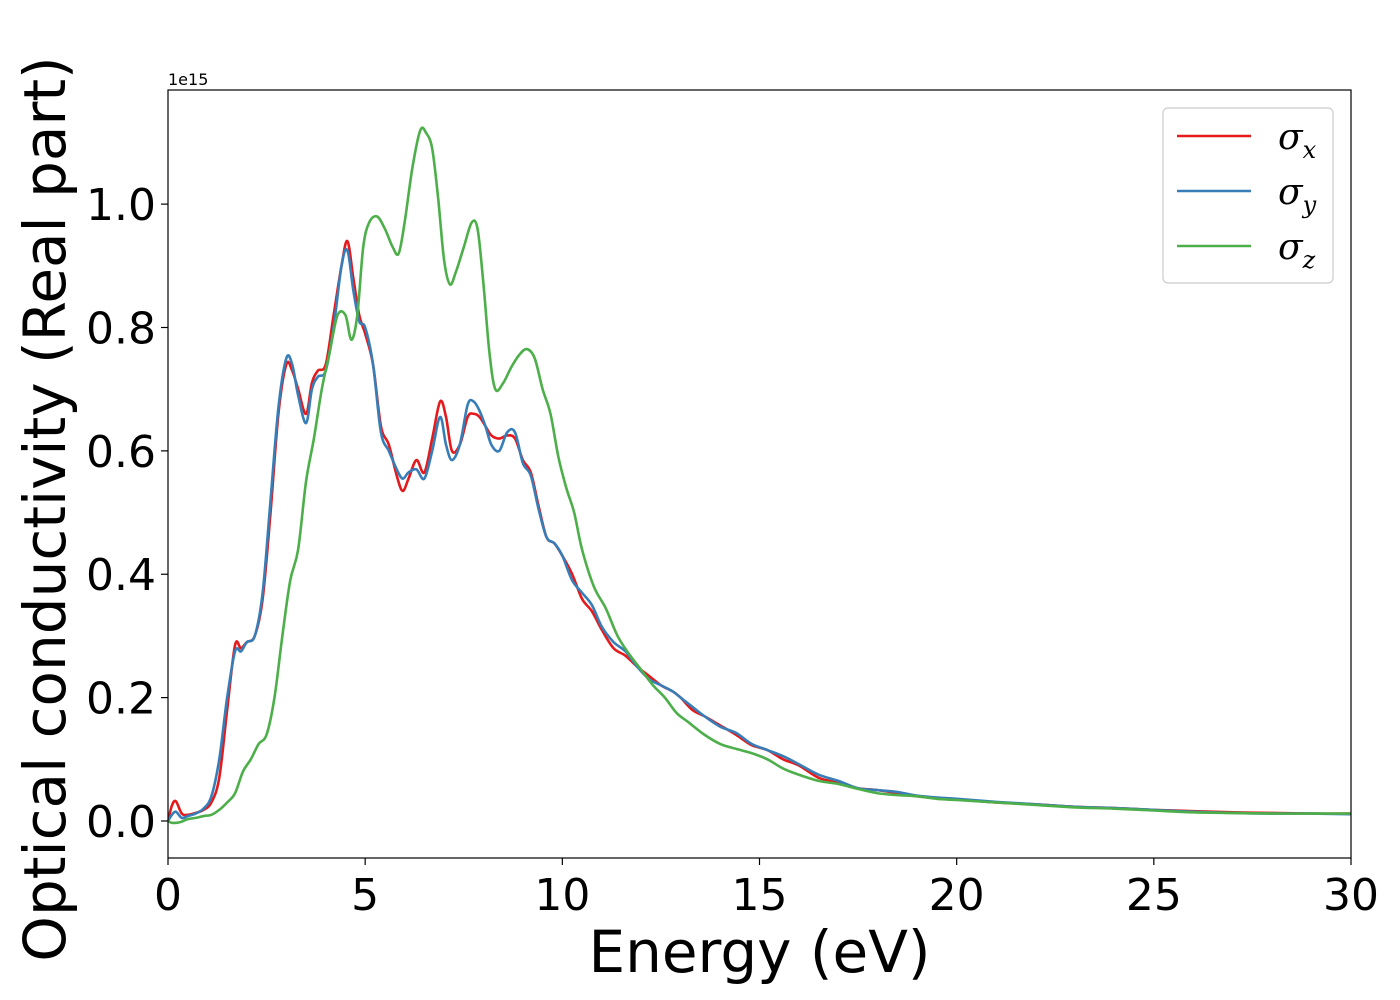 This screenshot has width=1400, height=1000. What do you see at coordinates (45, 508) in the screenshot?
I see `y-axis-title: Optical conductivity (Real part)` at bounding box center [45, 508].